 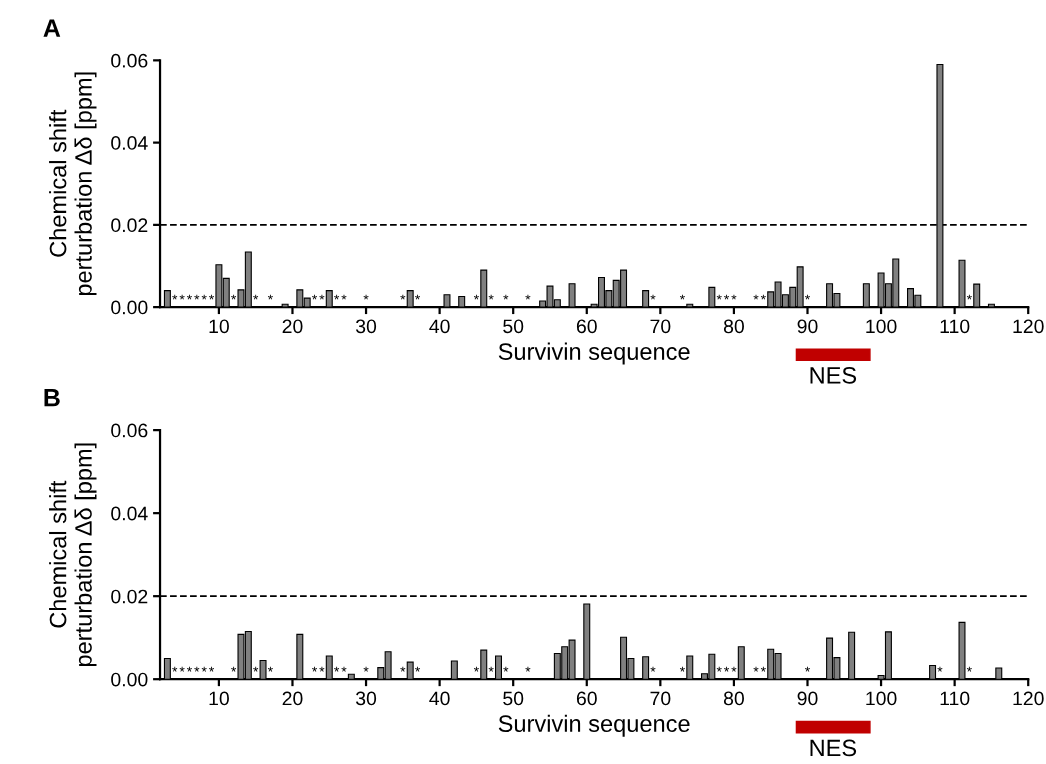 What do you see at coordinates (52, 28) in the screenshot?
I see `chart-title: A` at bounding box center [52, 28].